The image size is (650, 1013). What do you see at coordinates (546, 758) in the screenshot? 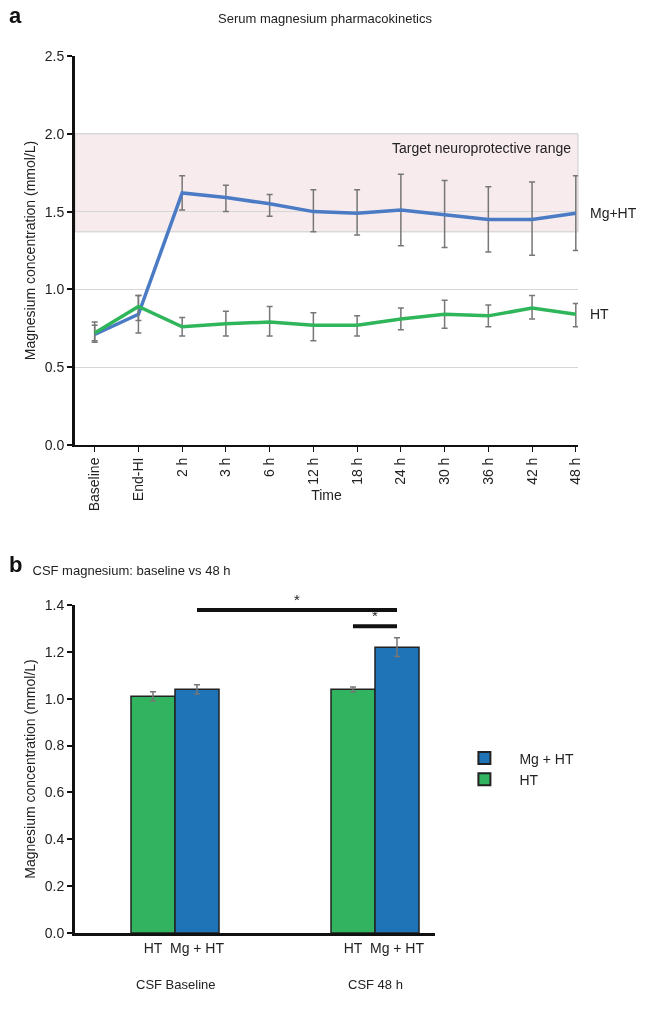
I see `legend-label: Mg + HT` at bounding box center [546, 758].